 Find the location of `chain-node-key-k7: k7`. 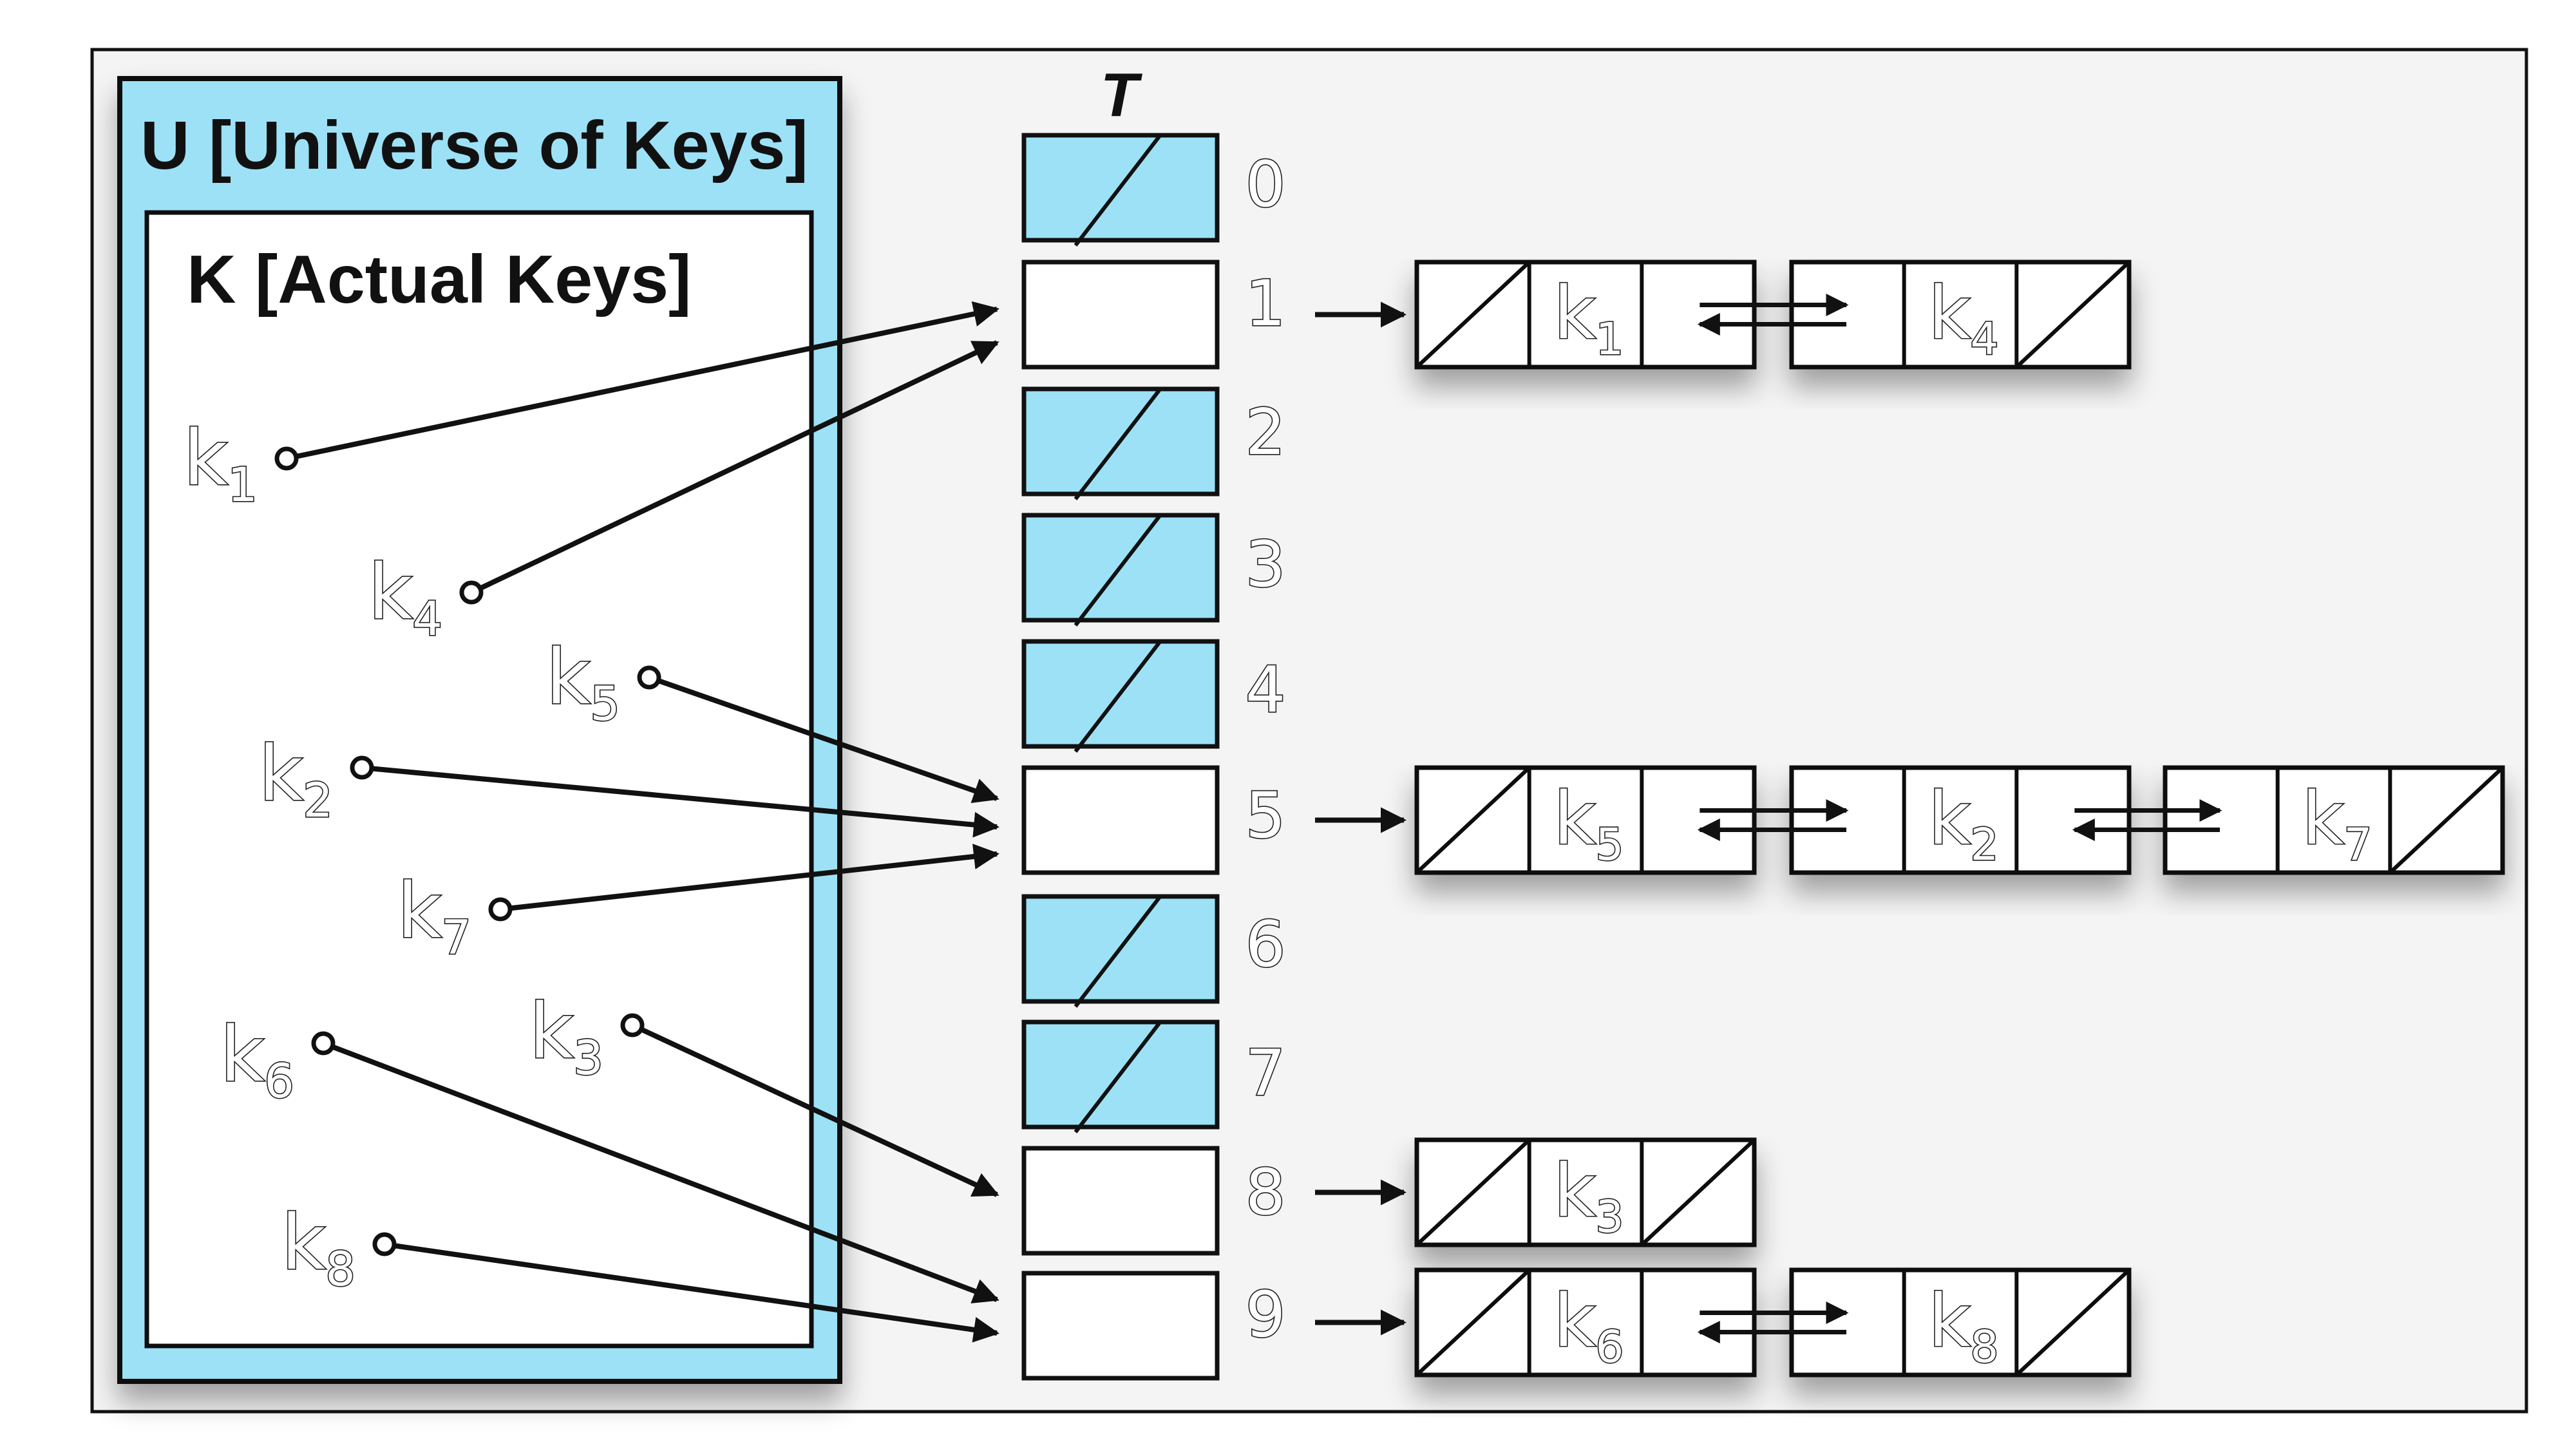

chain-node-key-k7: k7 is located at coordinates (2337, 824).